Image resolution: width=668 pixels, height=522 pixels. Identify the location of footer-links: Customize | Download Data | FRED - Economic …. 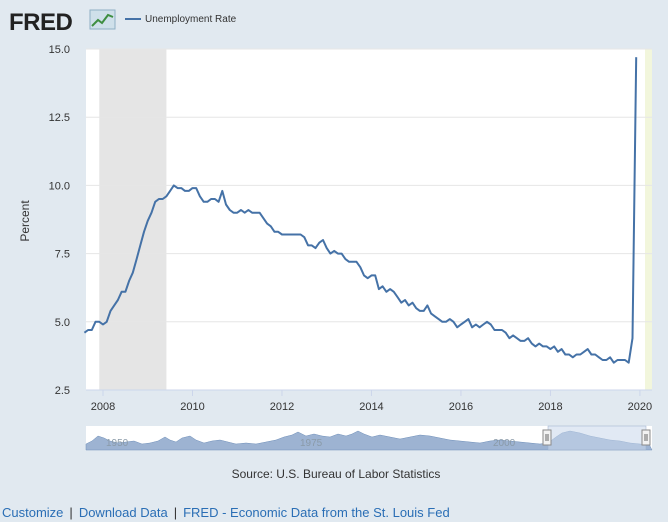
(226, 512).